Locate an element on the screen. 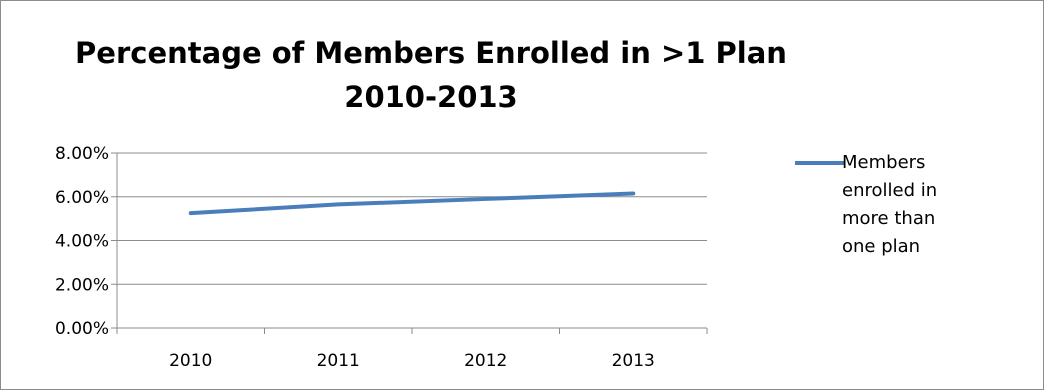  x-tick-label: 2012 is located at coordinates (485, 361).